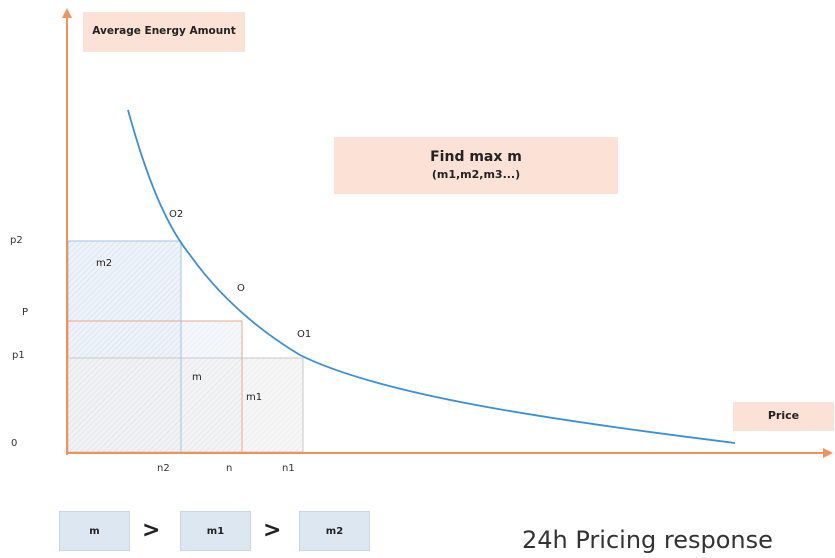 The height and width of the screenshot is (558, 835). What do you see at coordinates (14, 443) in the screenshot?
I see `y-tick-0: 0` at bounding box center [14, 443].